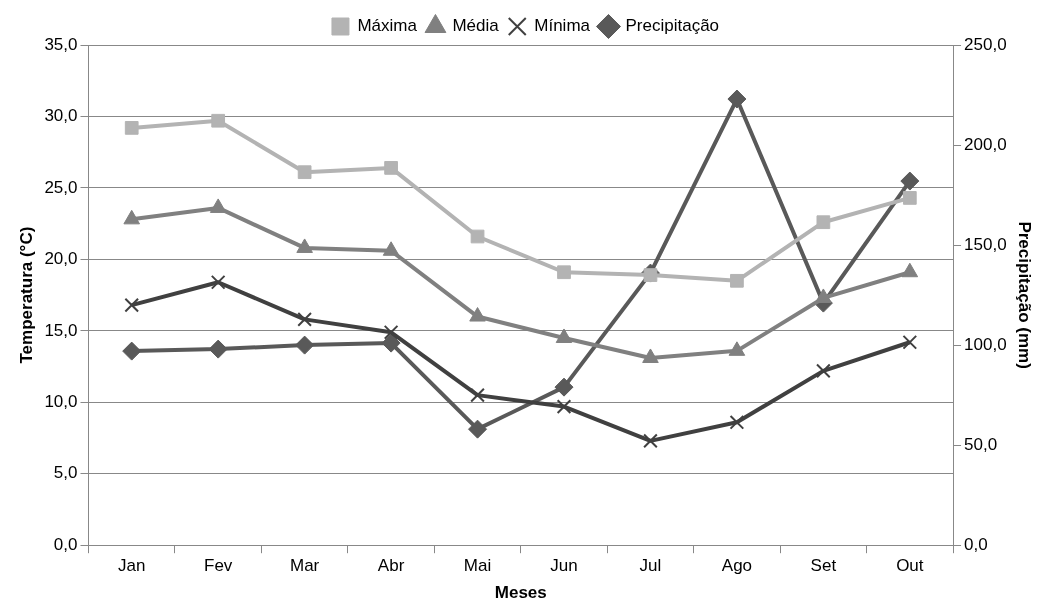 The width and height of the screenshot is (1051, 616). I want to click on x-tick-label: Ago, so click(737, 566).